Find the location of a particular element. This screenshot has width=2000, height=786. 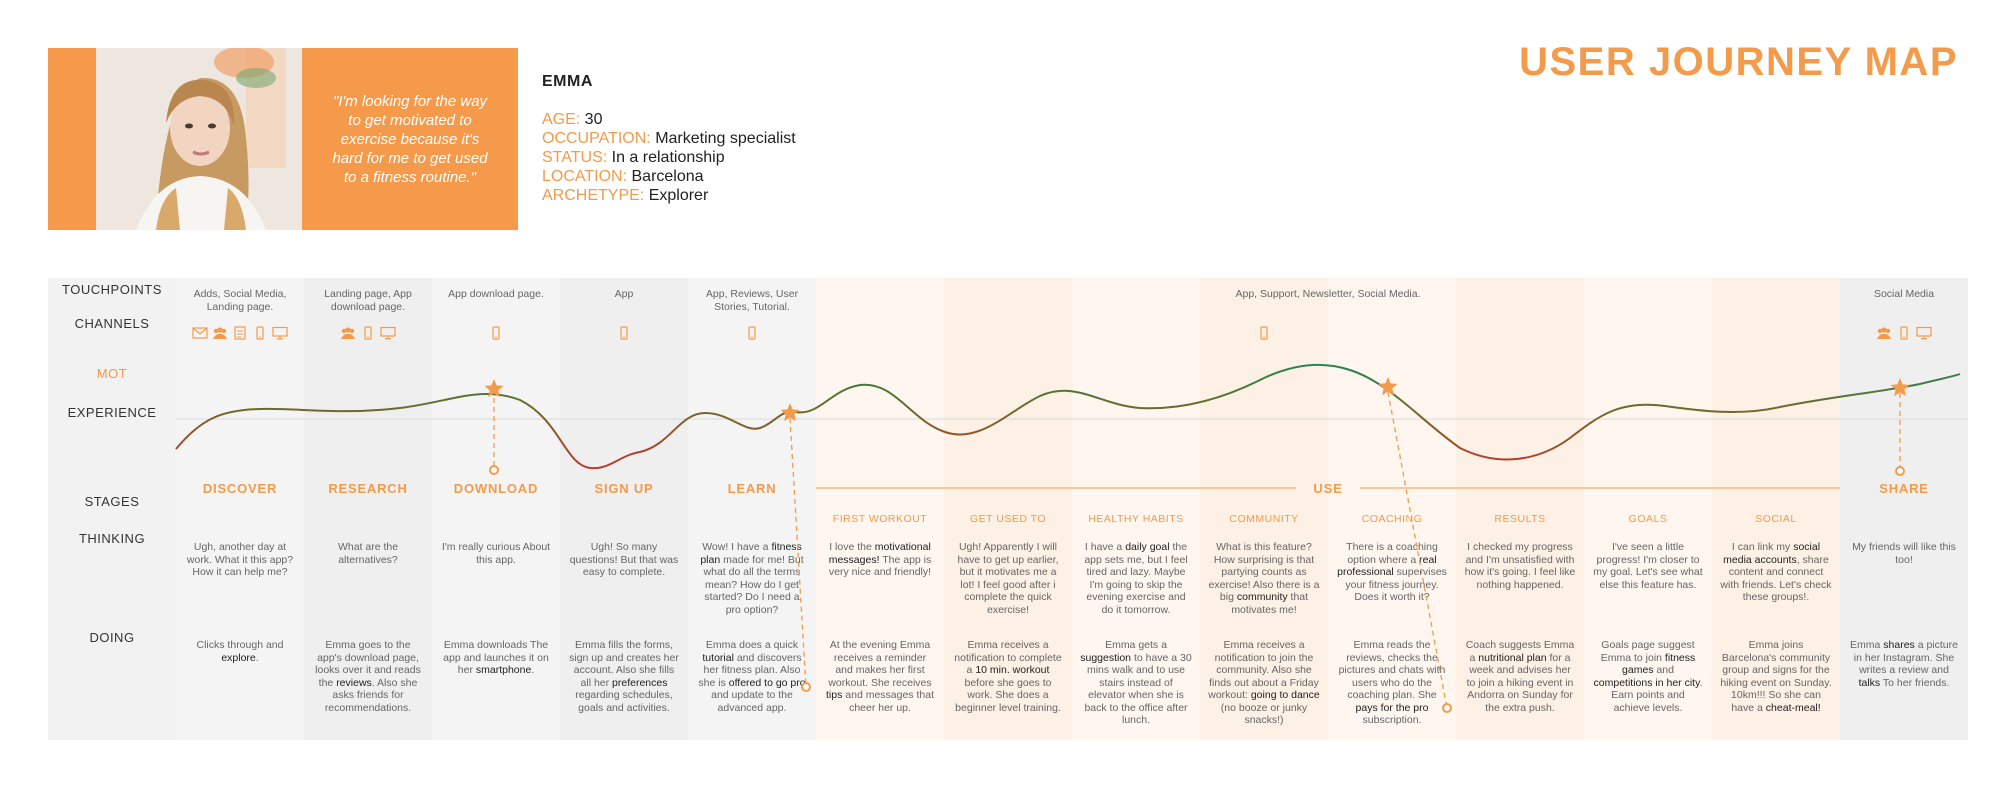

page-title: USER JOURNEY MAP is located at coordinates (1738, 62).